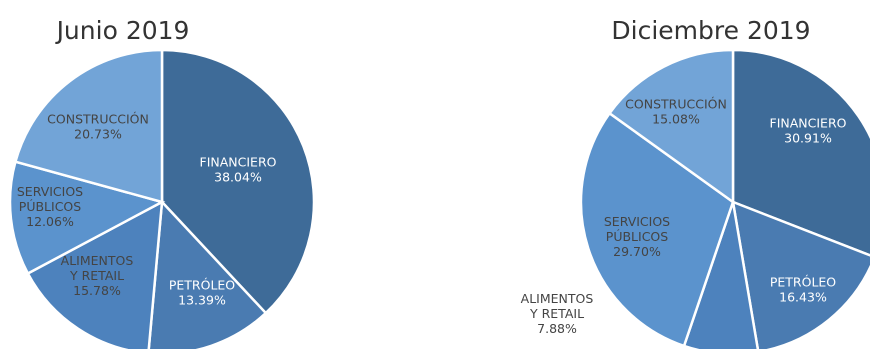 Image resolution: width=870 pixels, height=349 pixels. What do you see at coordinates (238, 177) in the screenshot?
I see `slice-value-label: 38.04%` at bounding box center [238, 177].